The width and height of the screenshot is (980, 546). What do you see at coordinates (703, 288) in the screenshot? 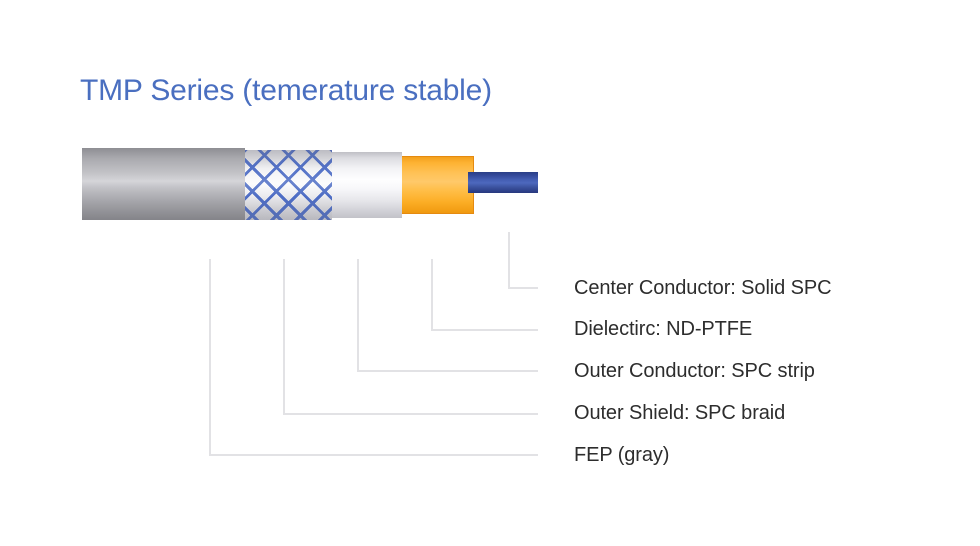
I see `callout-label-center-conductor: Center Conductor: Solid SPC` at bounding box center [703, 288].